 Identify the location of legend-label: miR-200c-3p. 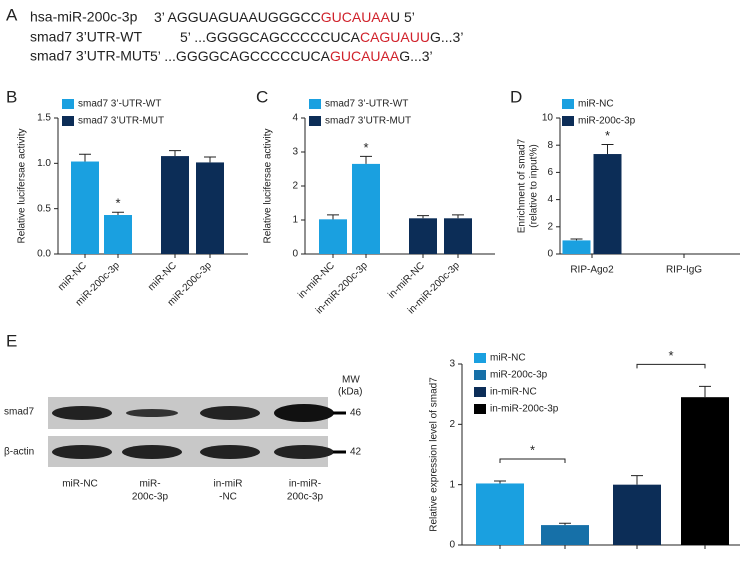
(607, 121).